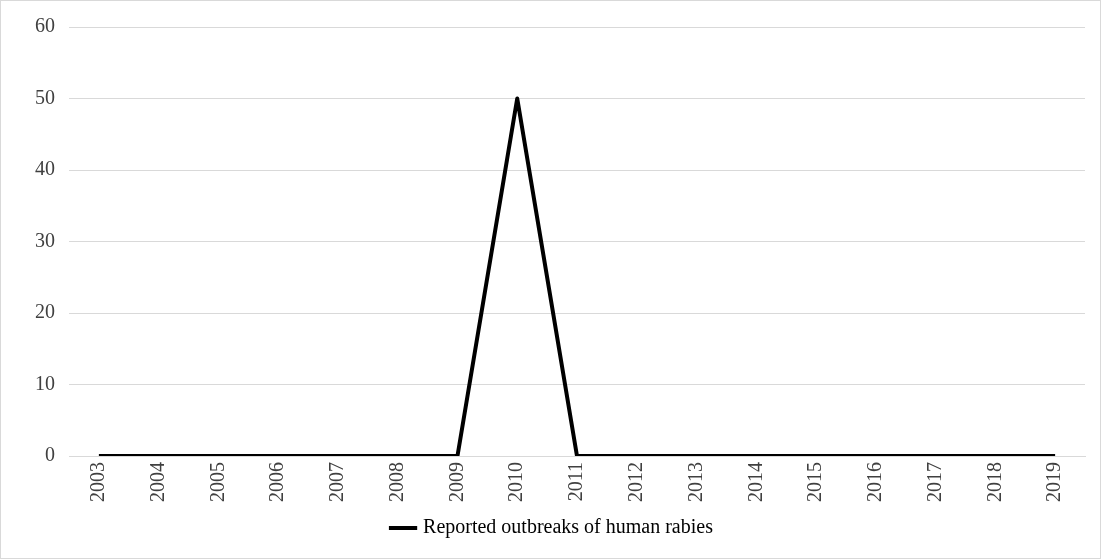 The width and height of the screenshot is (1101, 559). Describe the element at coordinates (156, 482) in the screenshot. I see `x-tick-label: 2004` at that location.